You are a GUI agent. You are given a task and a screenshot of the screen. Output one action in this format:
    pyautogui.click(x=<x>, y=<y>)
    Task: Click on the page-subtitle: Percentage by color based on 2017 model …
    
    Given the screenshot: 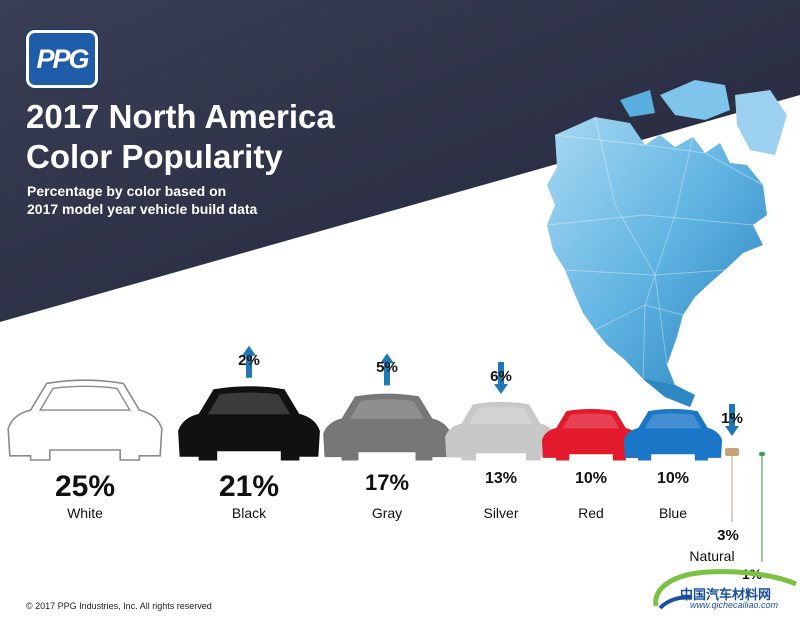 What is the action you would take?
    pyautogui.click(x=142, y=200)
    